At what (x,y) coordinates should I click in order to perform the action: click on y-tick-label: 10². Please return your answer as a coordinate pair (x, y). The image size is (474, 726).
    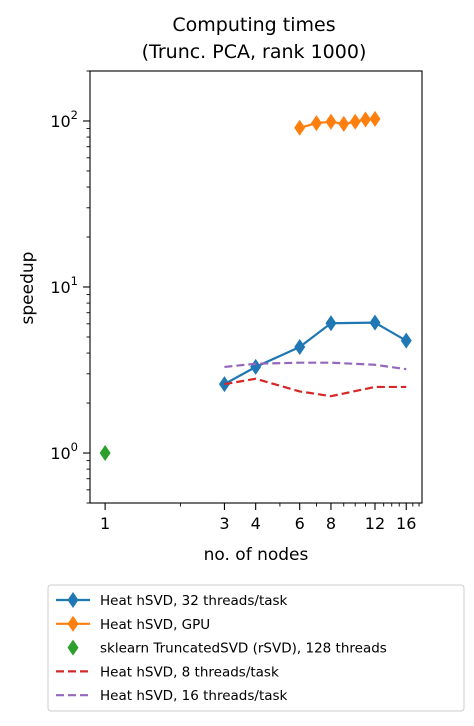
    Looking at the image, I should click on (64, 119).